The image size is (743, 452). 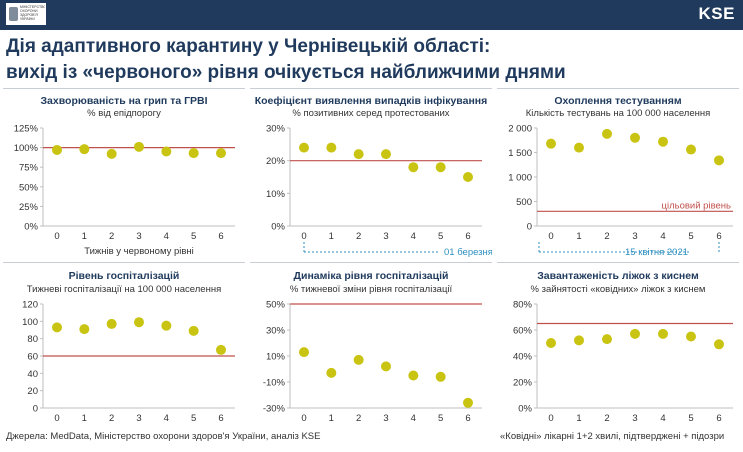 I want to click on y-tick-label: 50%, so click(x=29, y=187).